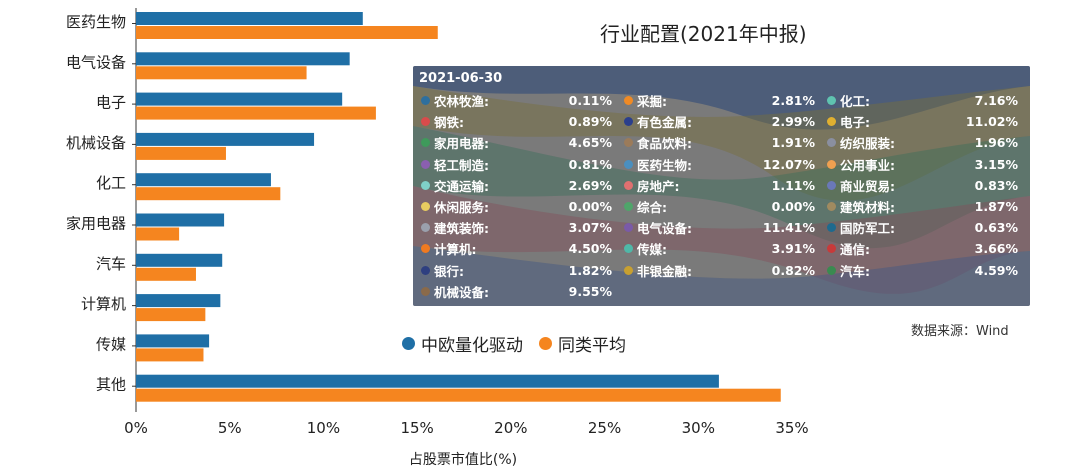  Describe the element at coordinates (408, 343) in the screenshot. I see `legend-swatch` at that location.